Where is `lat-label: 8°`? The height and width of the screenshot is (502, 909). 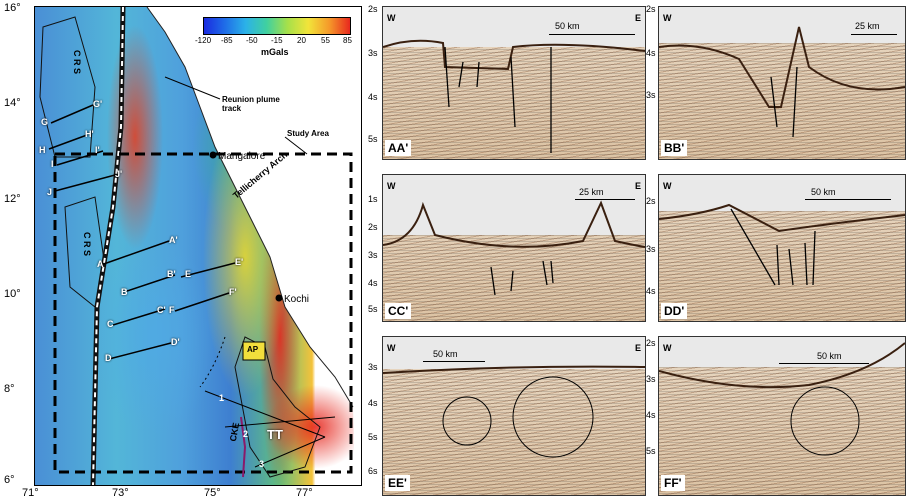
lat-label: 8° is located at coordinates (9, 389).